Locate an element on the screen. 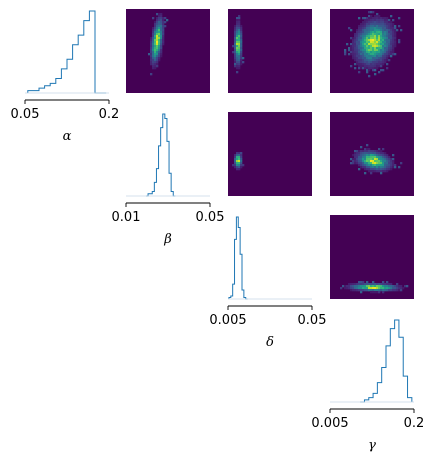 Image resolution: width=433 pixels, height=464 pixels. histogram-line-δ is located at coordinates (238, 258).